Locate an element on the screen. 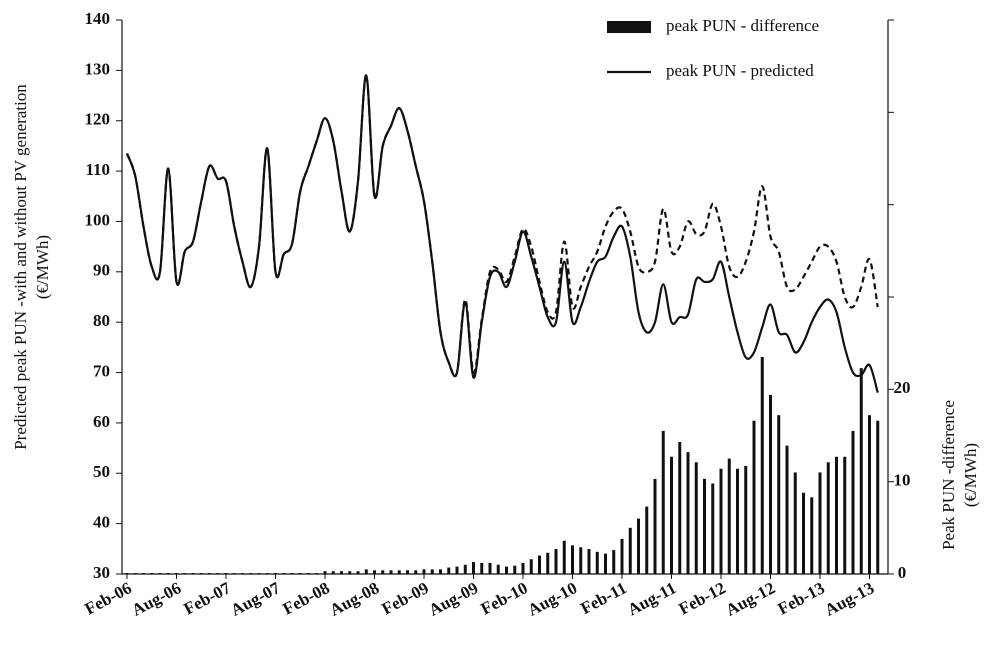  x-tick-label: Feb-10 is located at coordinates (504, 598).